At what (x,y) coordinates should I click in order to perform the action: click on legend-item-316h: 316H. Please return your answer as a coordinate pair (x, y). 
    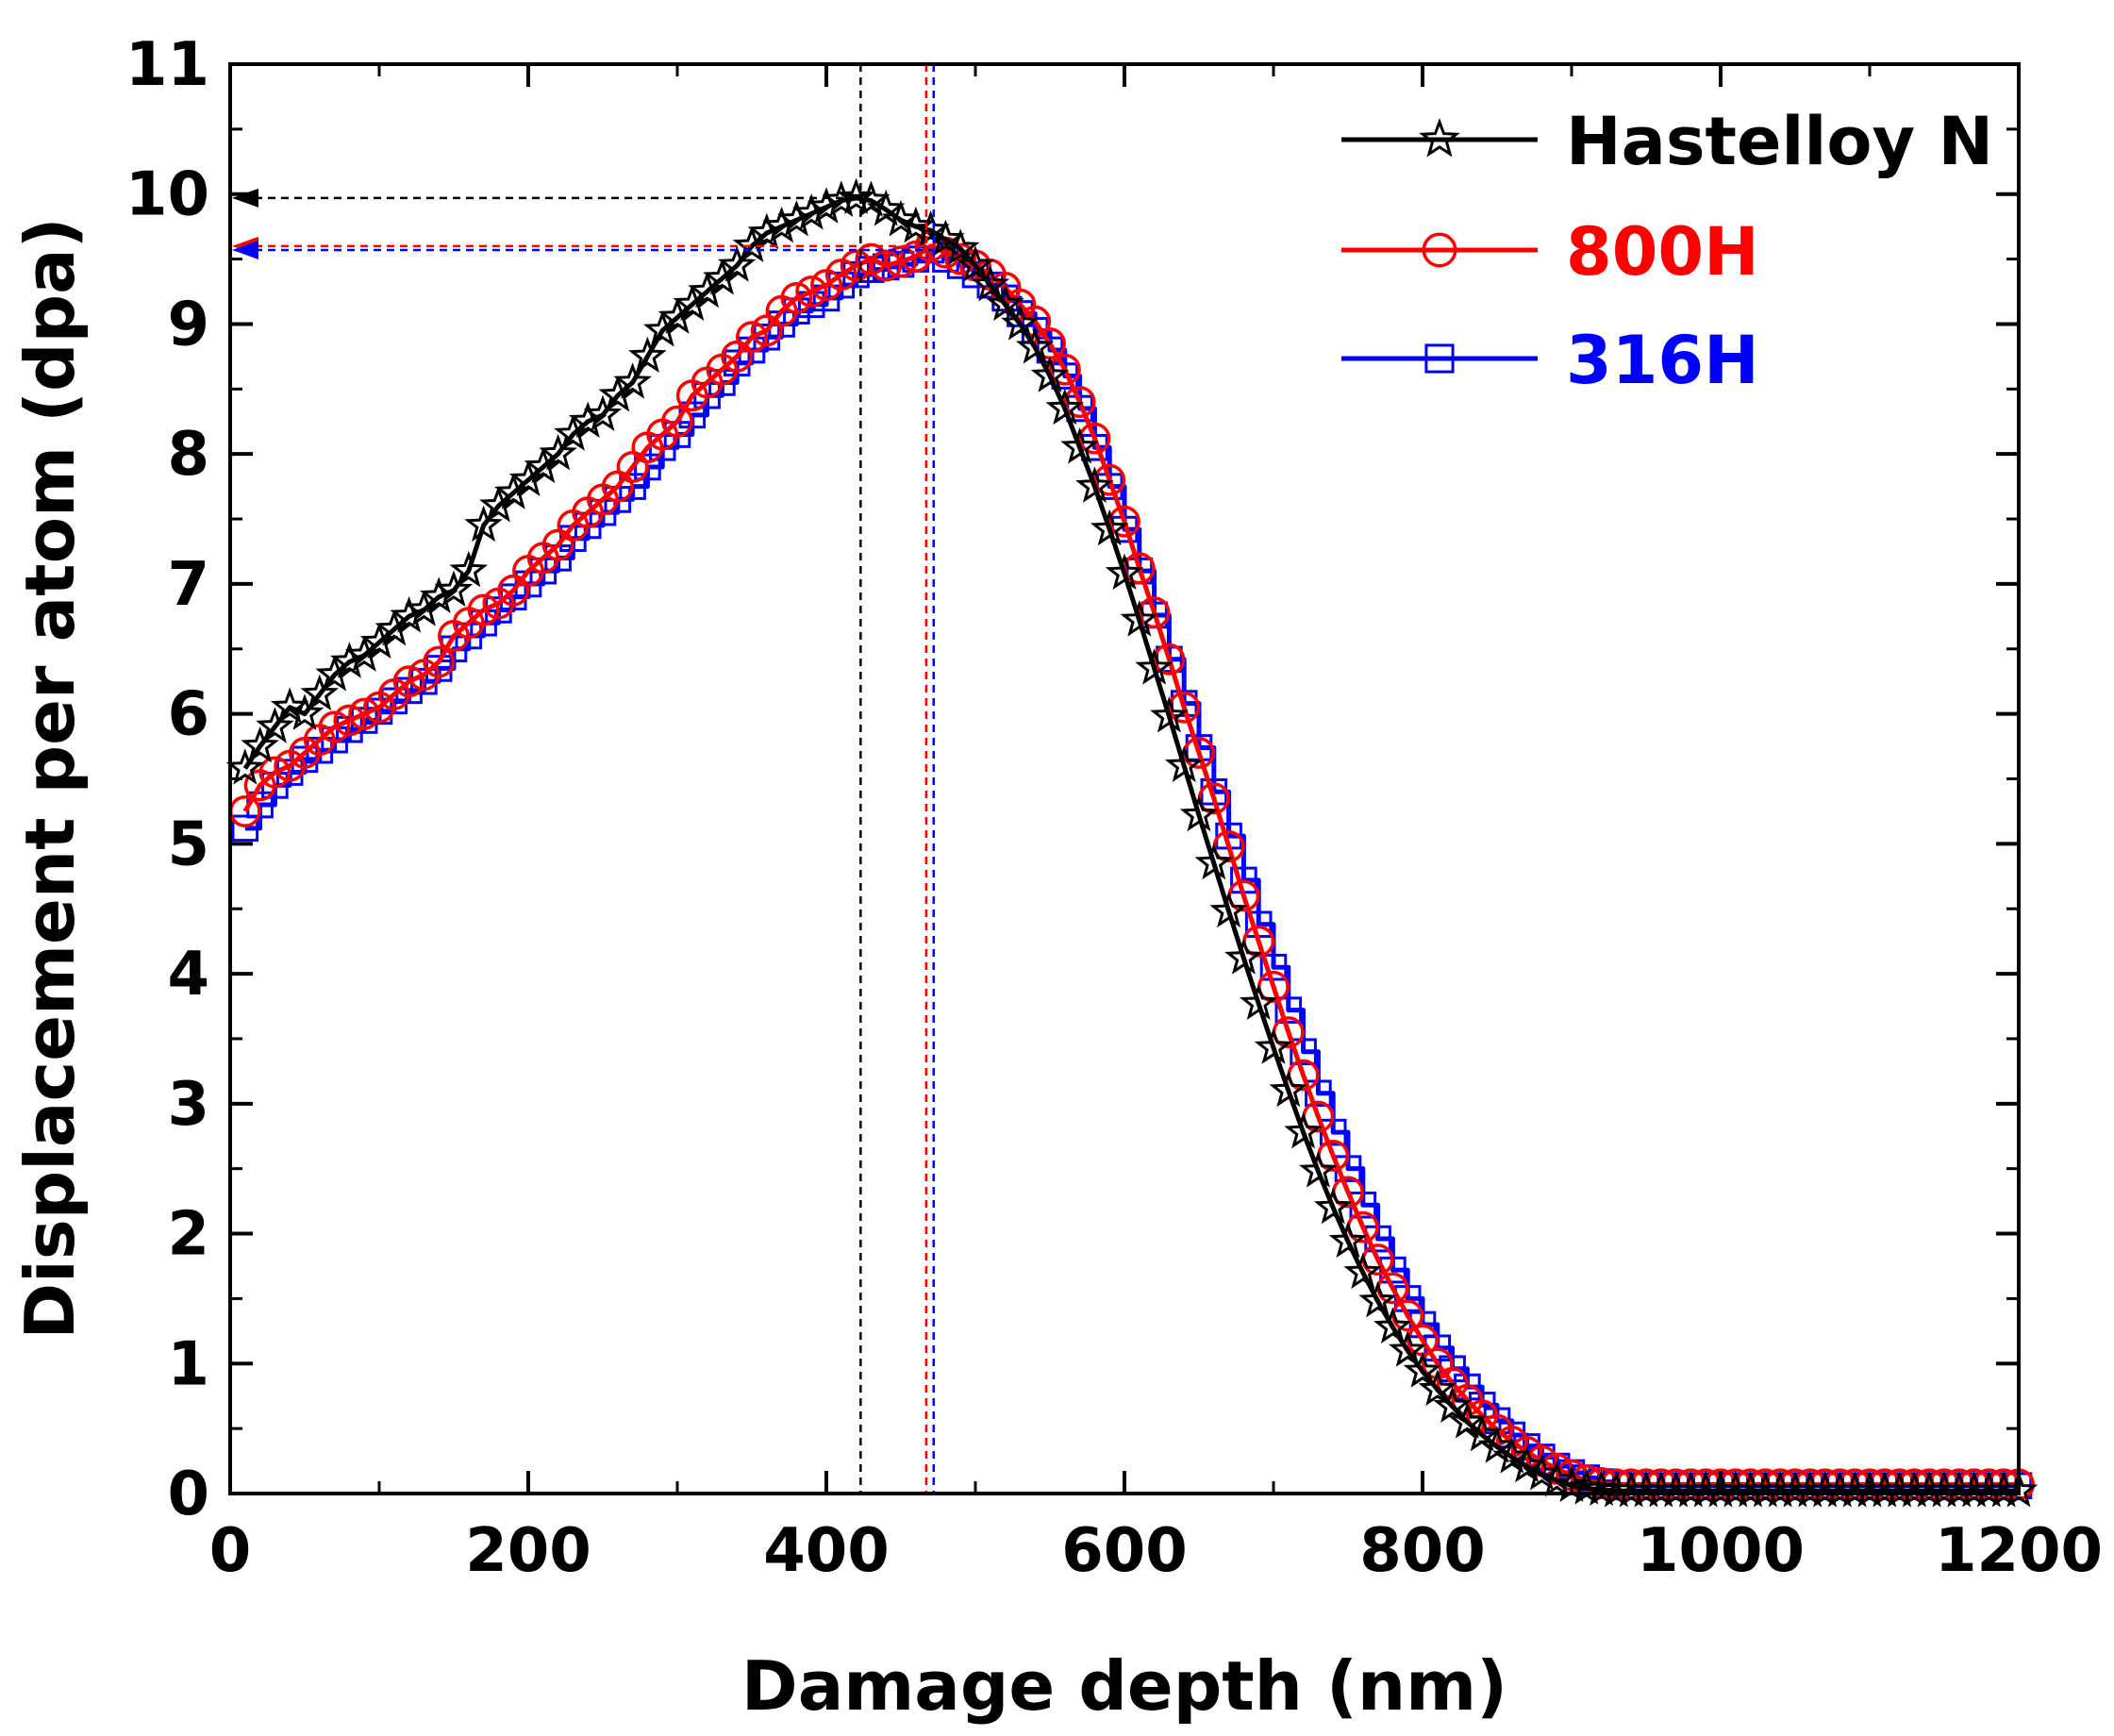
    Looking at the image, I should click on (1550, 360).